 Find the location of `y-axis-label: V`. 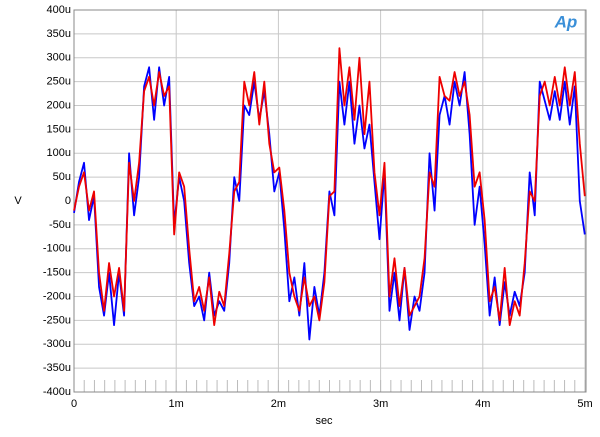

y-axis-label: V is located at coordinates (18, 201).